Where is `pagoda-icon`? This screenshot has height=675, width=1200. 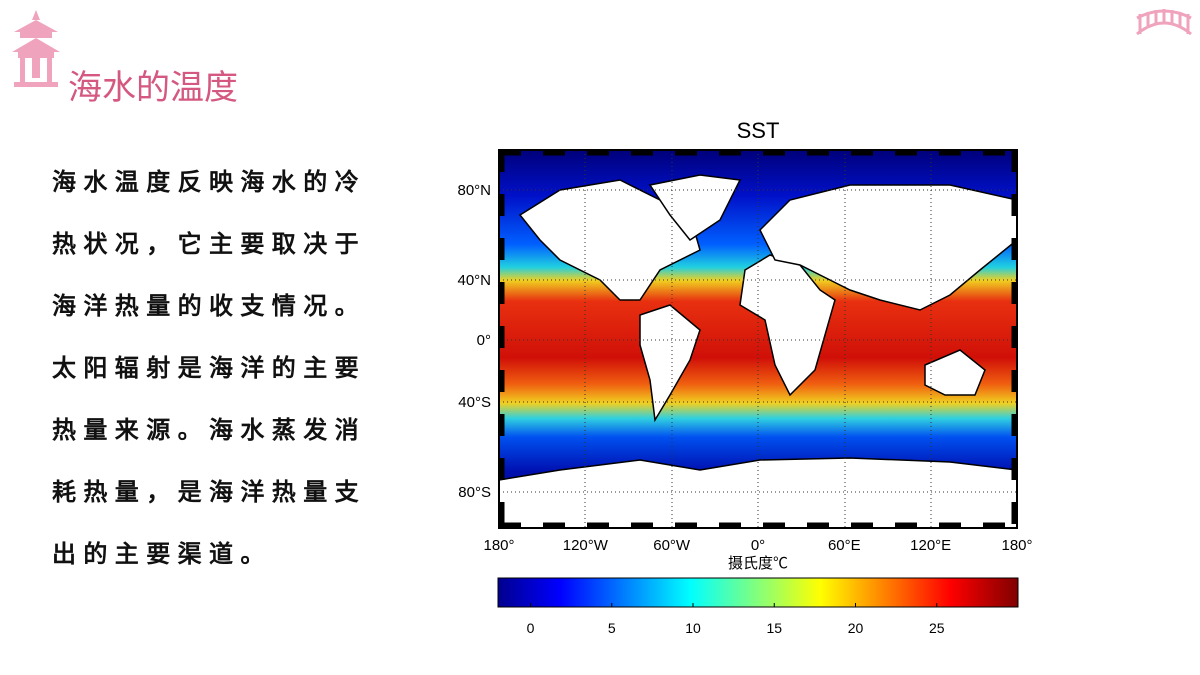
pagoda-icon is located at coordinates (36, 48).